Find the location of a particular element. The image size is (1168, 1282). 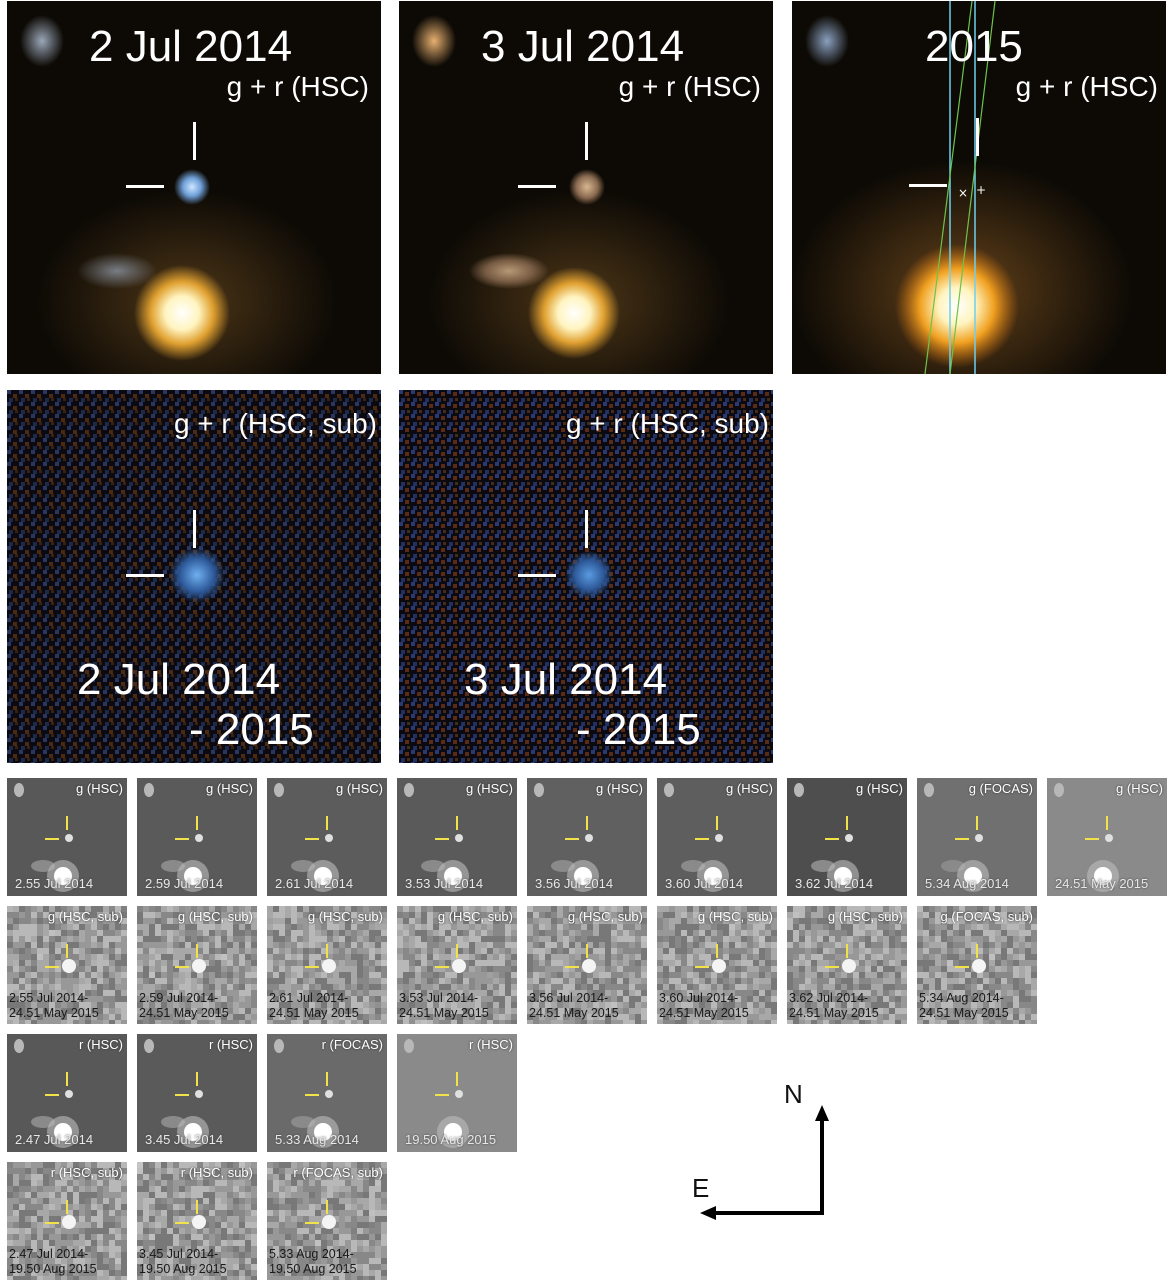

thumbnail-date-range: 3.45 Jul 2014- 19.50 Aug 2015 is located at coordinates (183, 1261).